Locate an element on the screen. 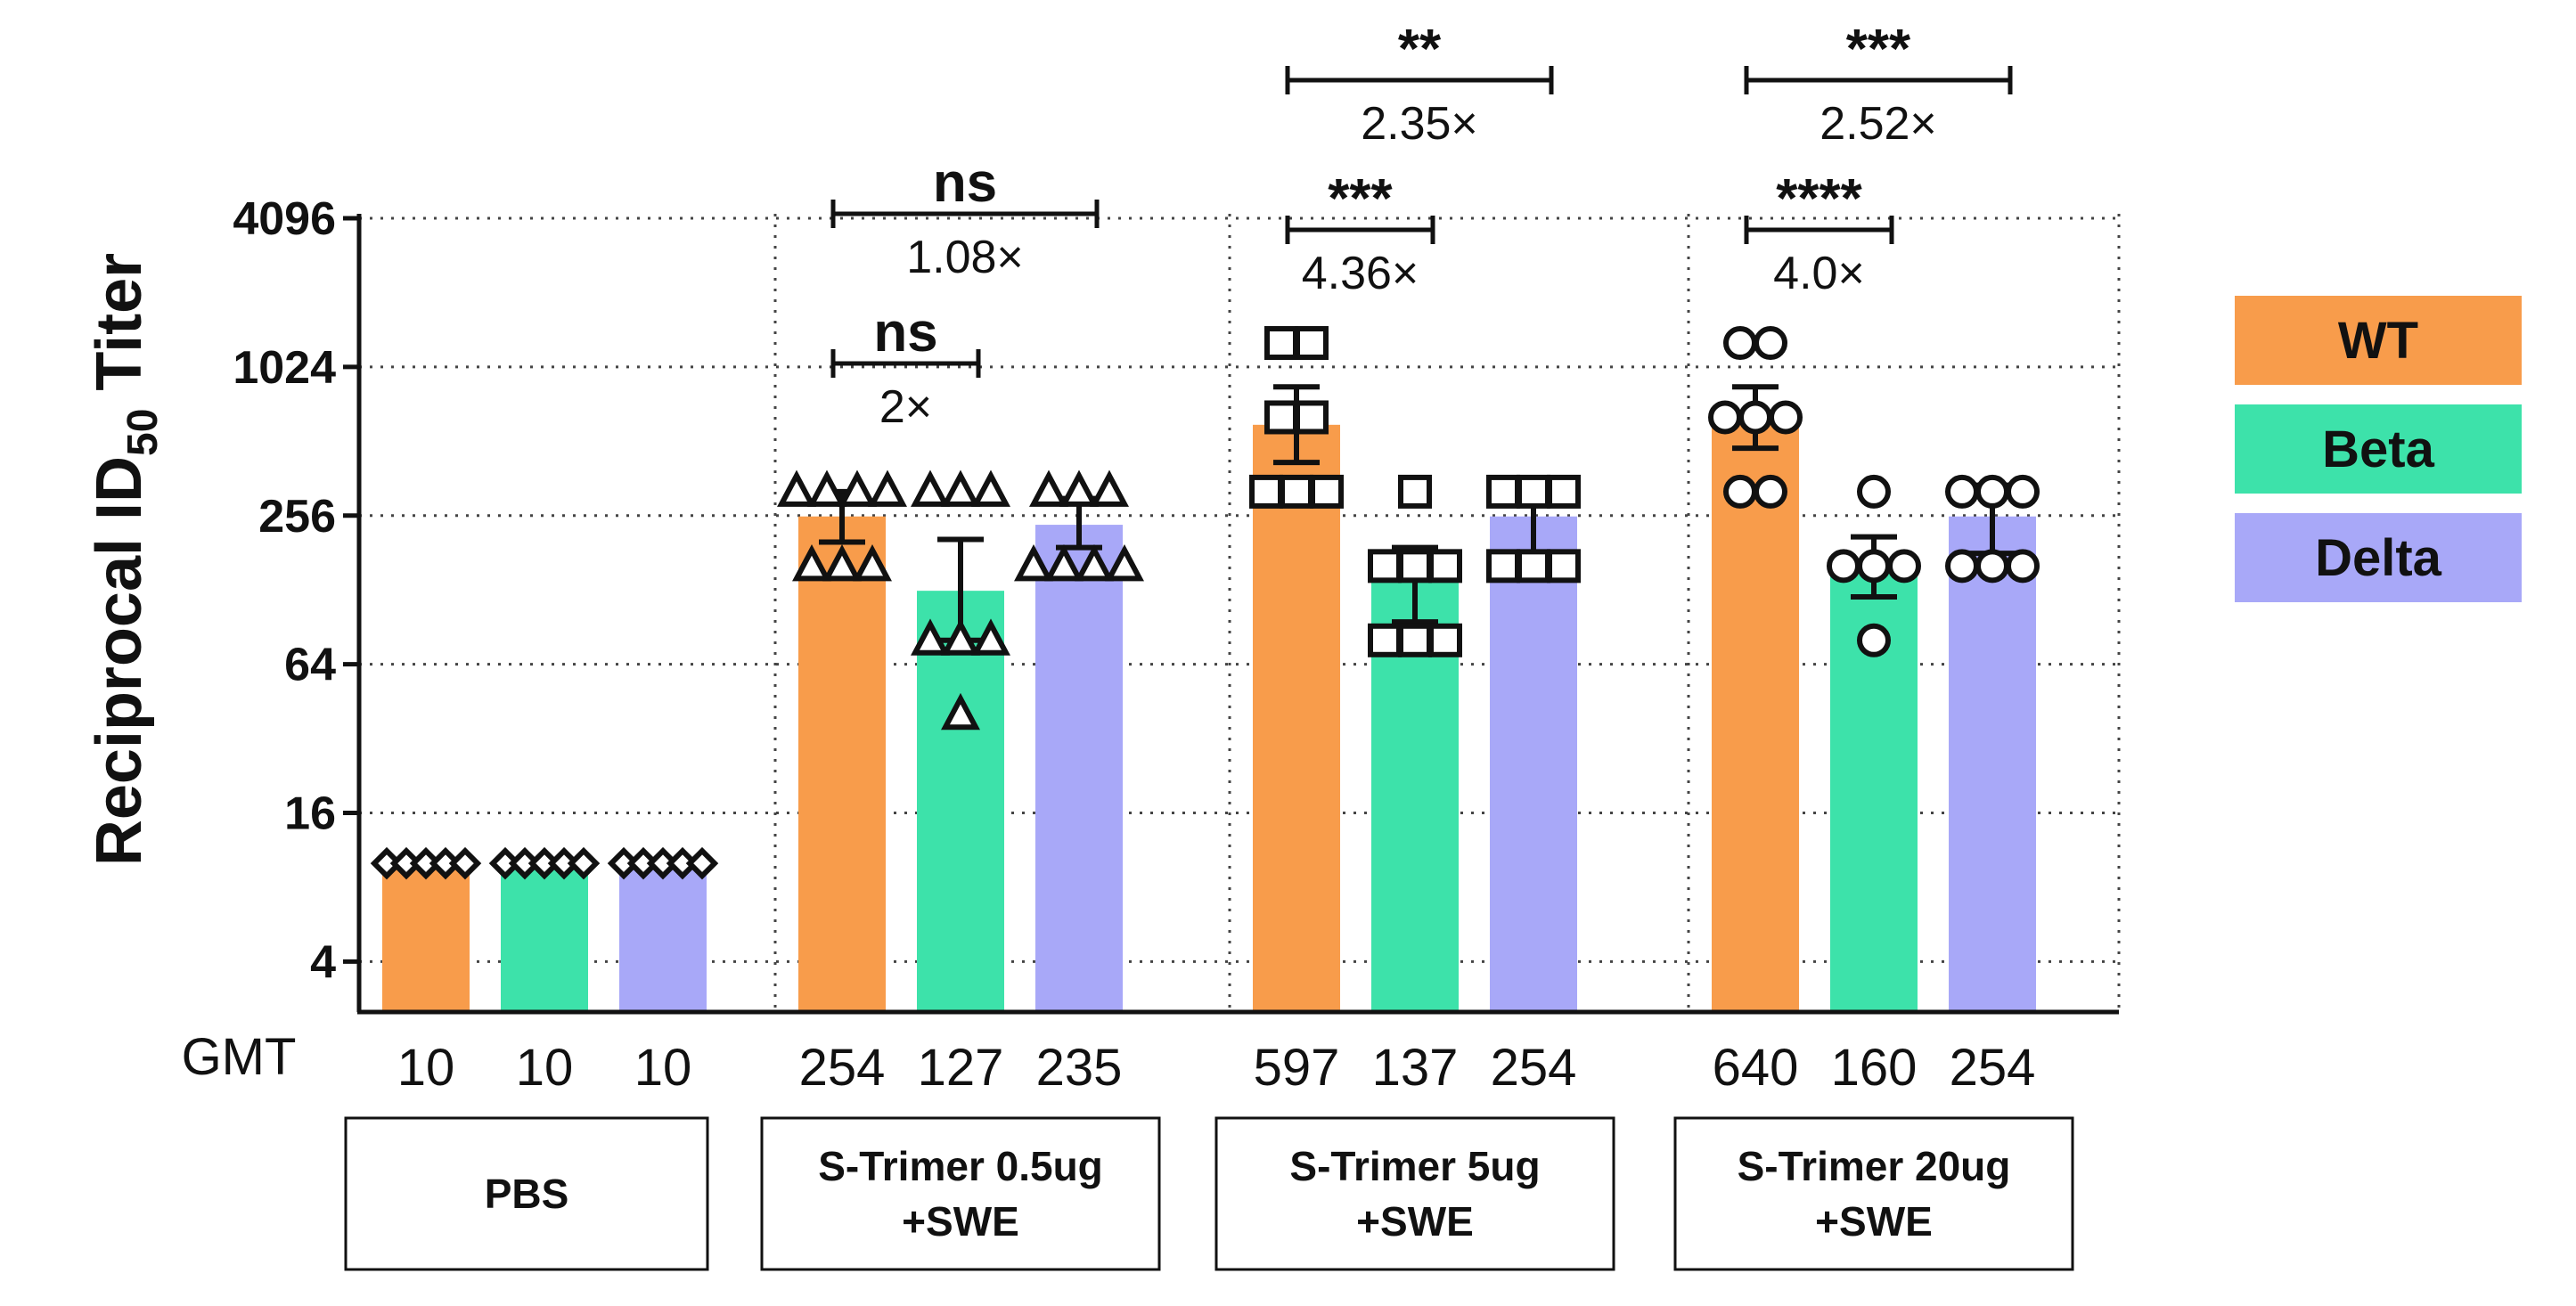 The image size is (2576, 1306). y-tick-label: 16 is located at coordinates (310, 814).